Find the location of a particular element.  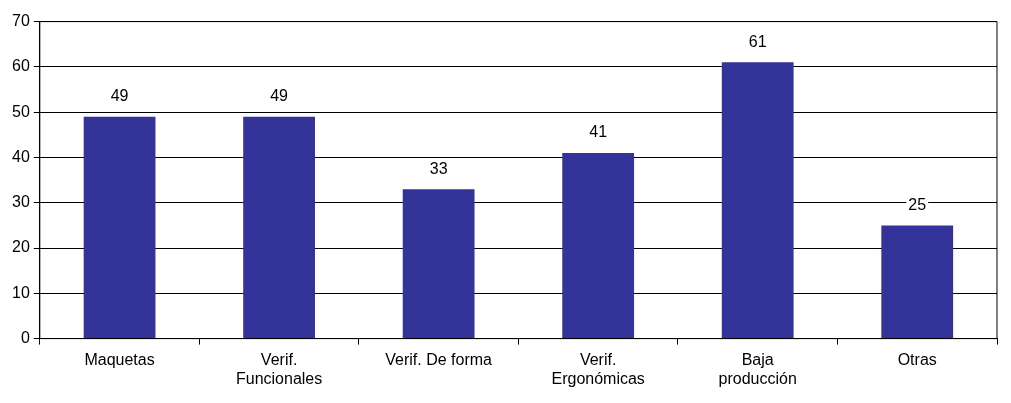

data-label: 25 is located at coordinates (917, 204).